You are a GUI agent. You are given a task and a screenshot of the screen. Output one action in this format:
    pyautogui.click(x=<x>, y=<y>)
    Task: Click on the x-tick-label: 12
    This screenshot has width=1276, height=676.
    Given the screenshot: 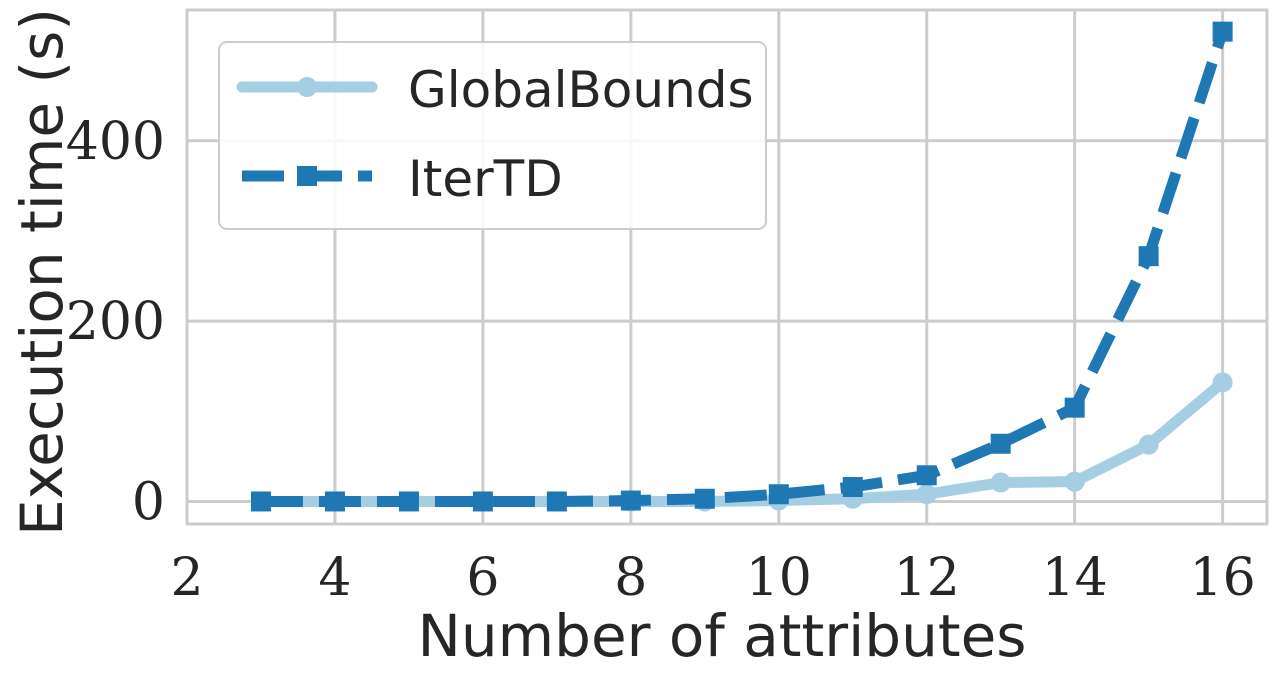 What is the action you would take?
    pyautogui.click(x=927, y=578)
    